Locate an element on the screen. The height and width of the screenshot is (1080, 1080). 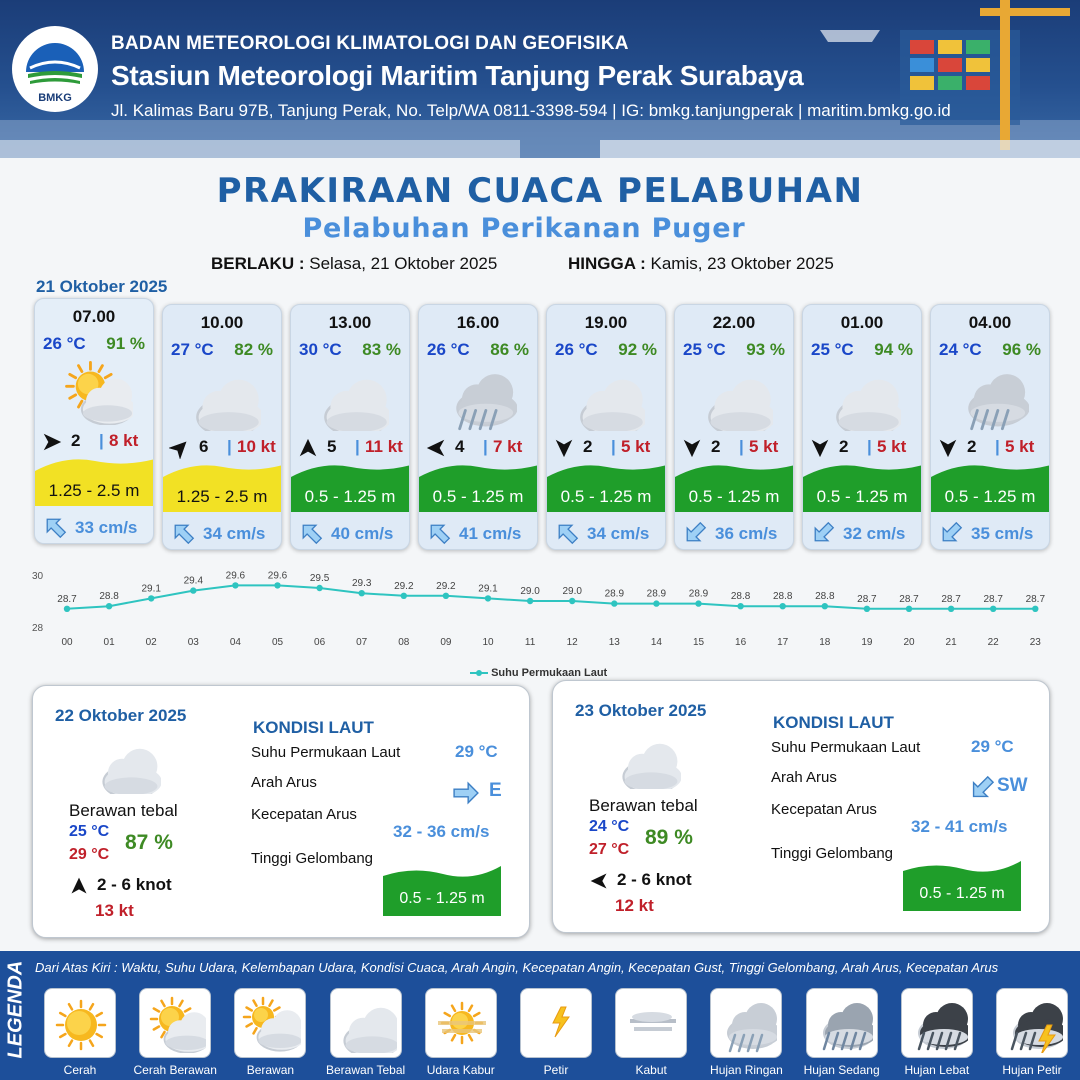
forecast-time: 19.00 is located at coordinates (606, 322).